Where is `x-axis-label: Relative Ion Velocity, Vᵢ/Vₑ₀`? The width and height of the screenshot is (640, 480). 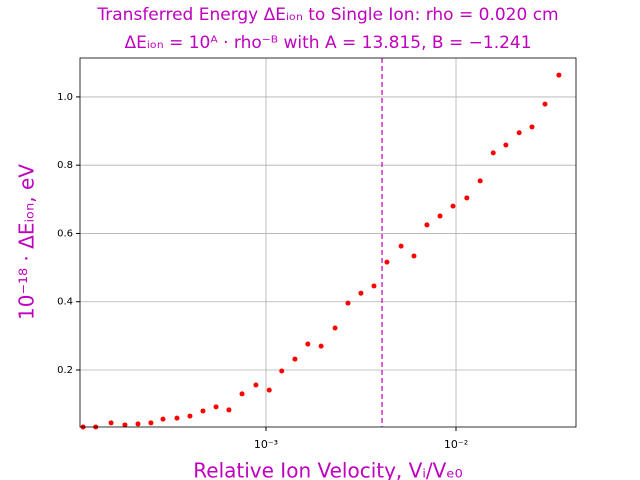
x-axis-label: Relative Ion Velocity, Vᵢ/Vₑ₀ is located at coordinates (327, 469).